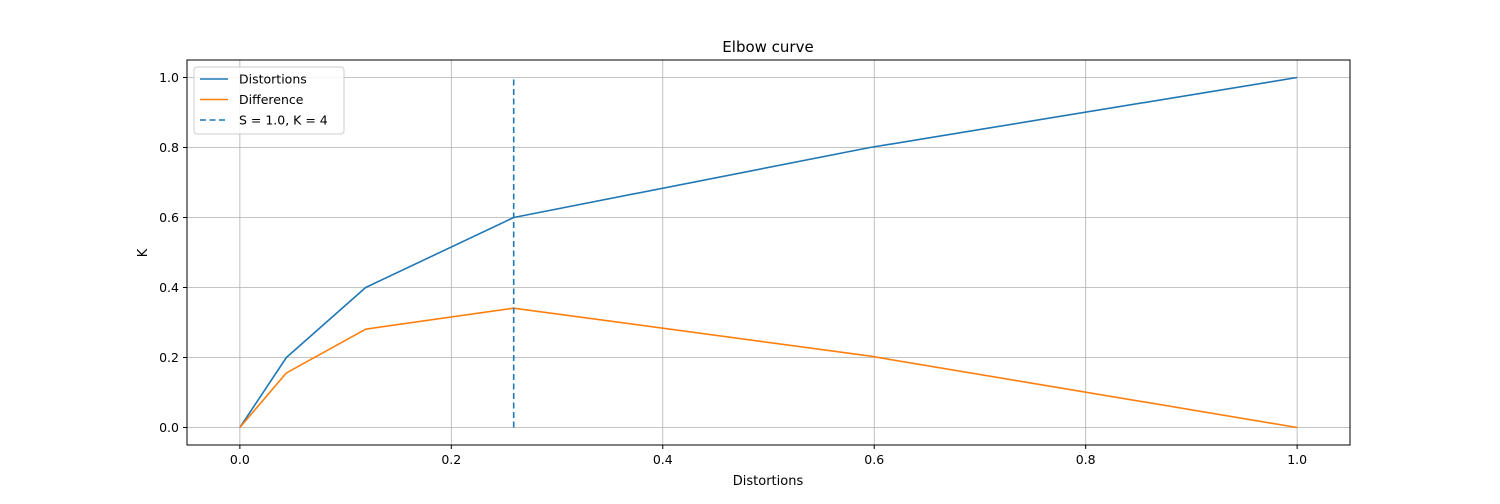 This screenshot has width=1500, height=504. Describe the element at coordinates (169, 77) in the screenshot. I see `y-tick-label: 1.0` at that location.